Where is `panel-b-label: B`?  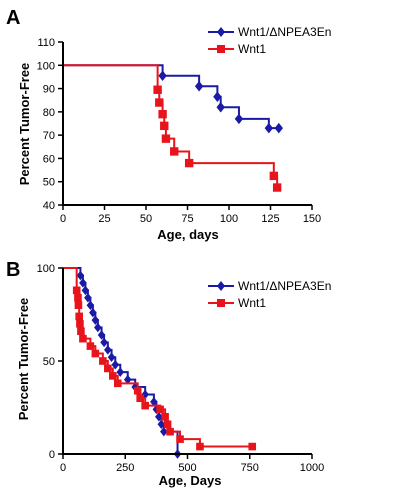 panel-b-label: B is located at coordinates (13, 270).